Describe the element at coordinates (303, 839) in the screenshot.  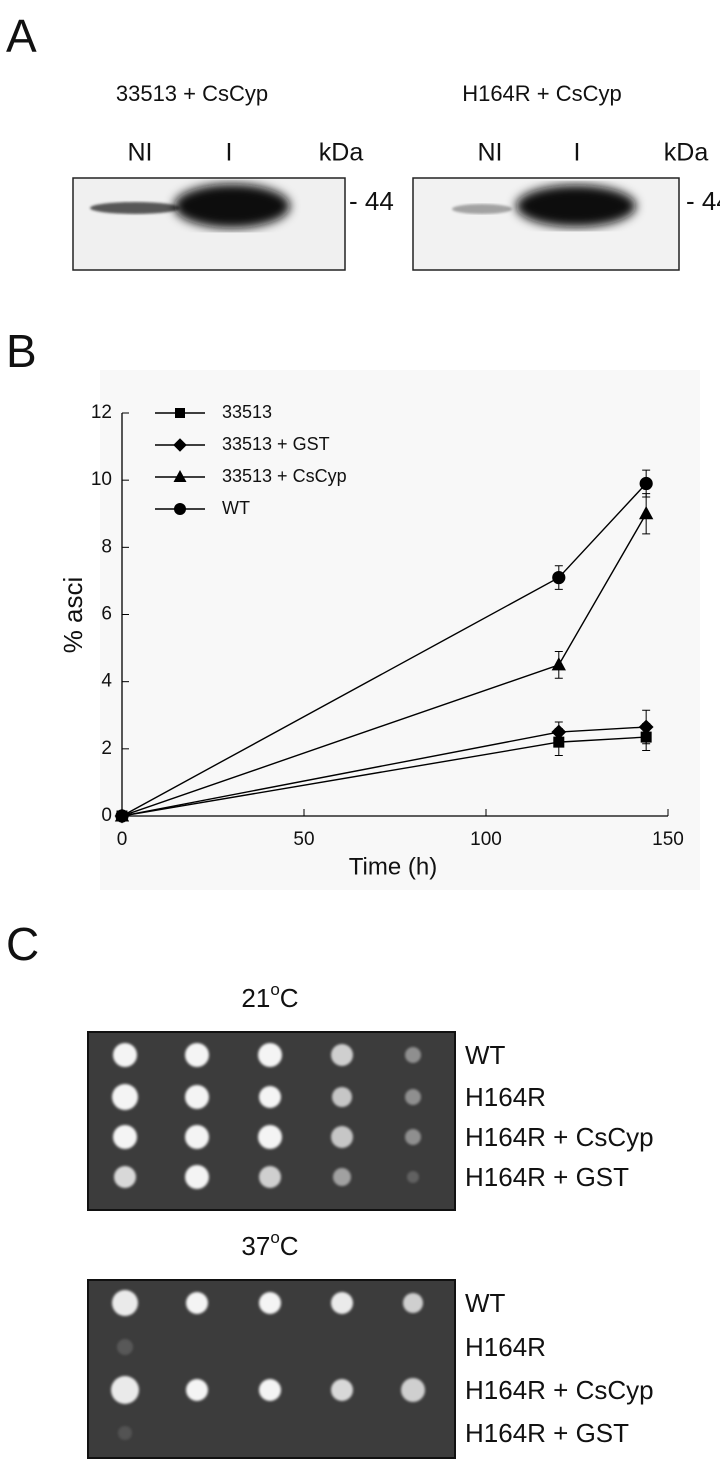
I see `x-tick-label: 50` at that location.